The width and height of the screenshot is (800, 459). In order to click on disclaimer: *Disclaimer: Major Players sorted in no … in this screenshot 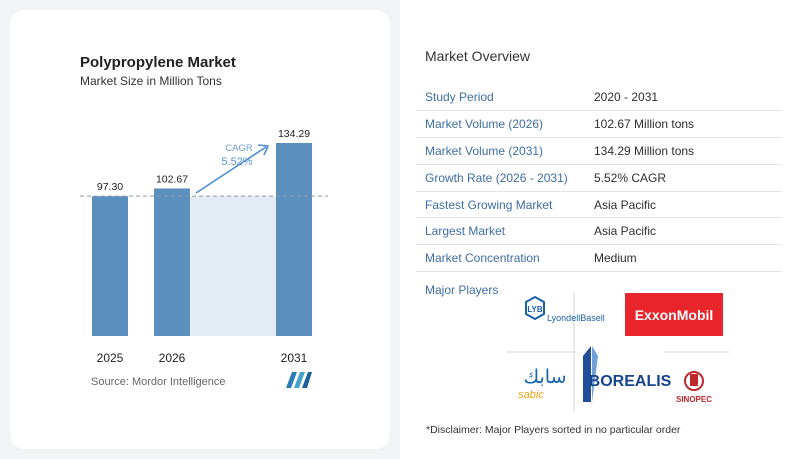, I will do `click(553, 430)`.